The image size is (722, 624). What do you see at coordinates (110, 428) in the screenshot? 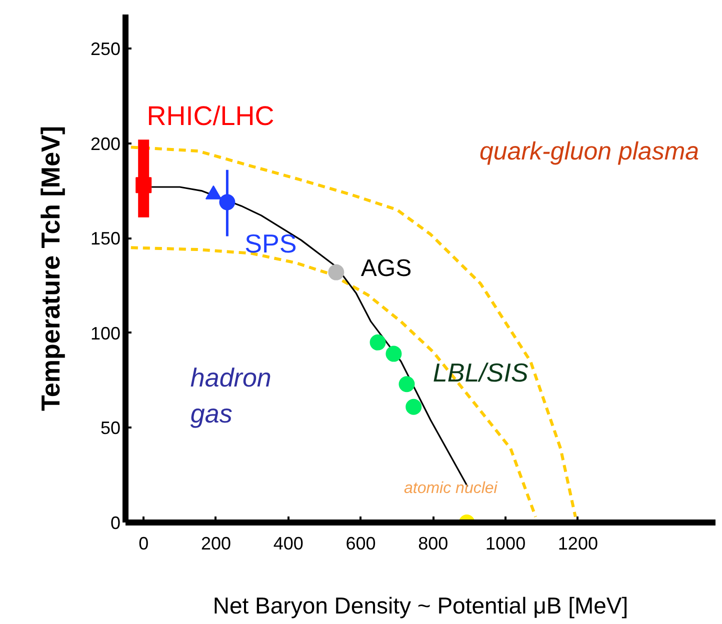
I see `y-tick-label: 50` at bounding box center [110, 428].